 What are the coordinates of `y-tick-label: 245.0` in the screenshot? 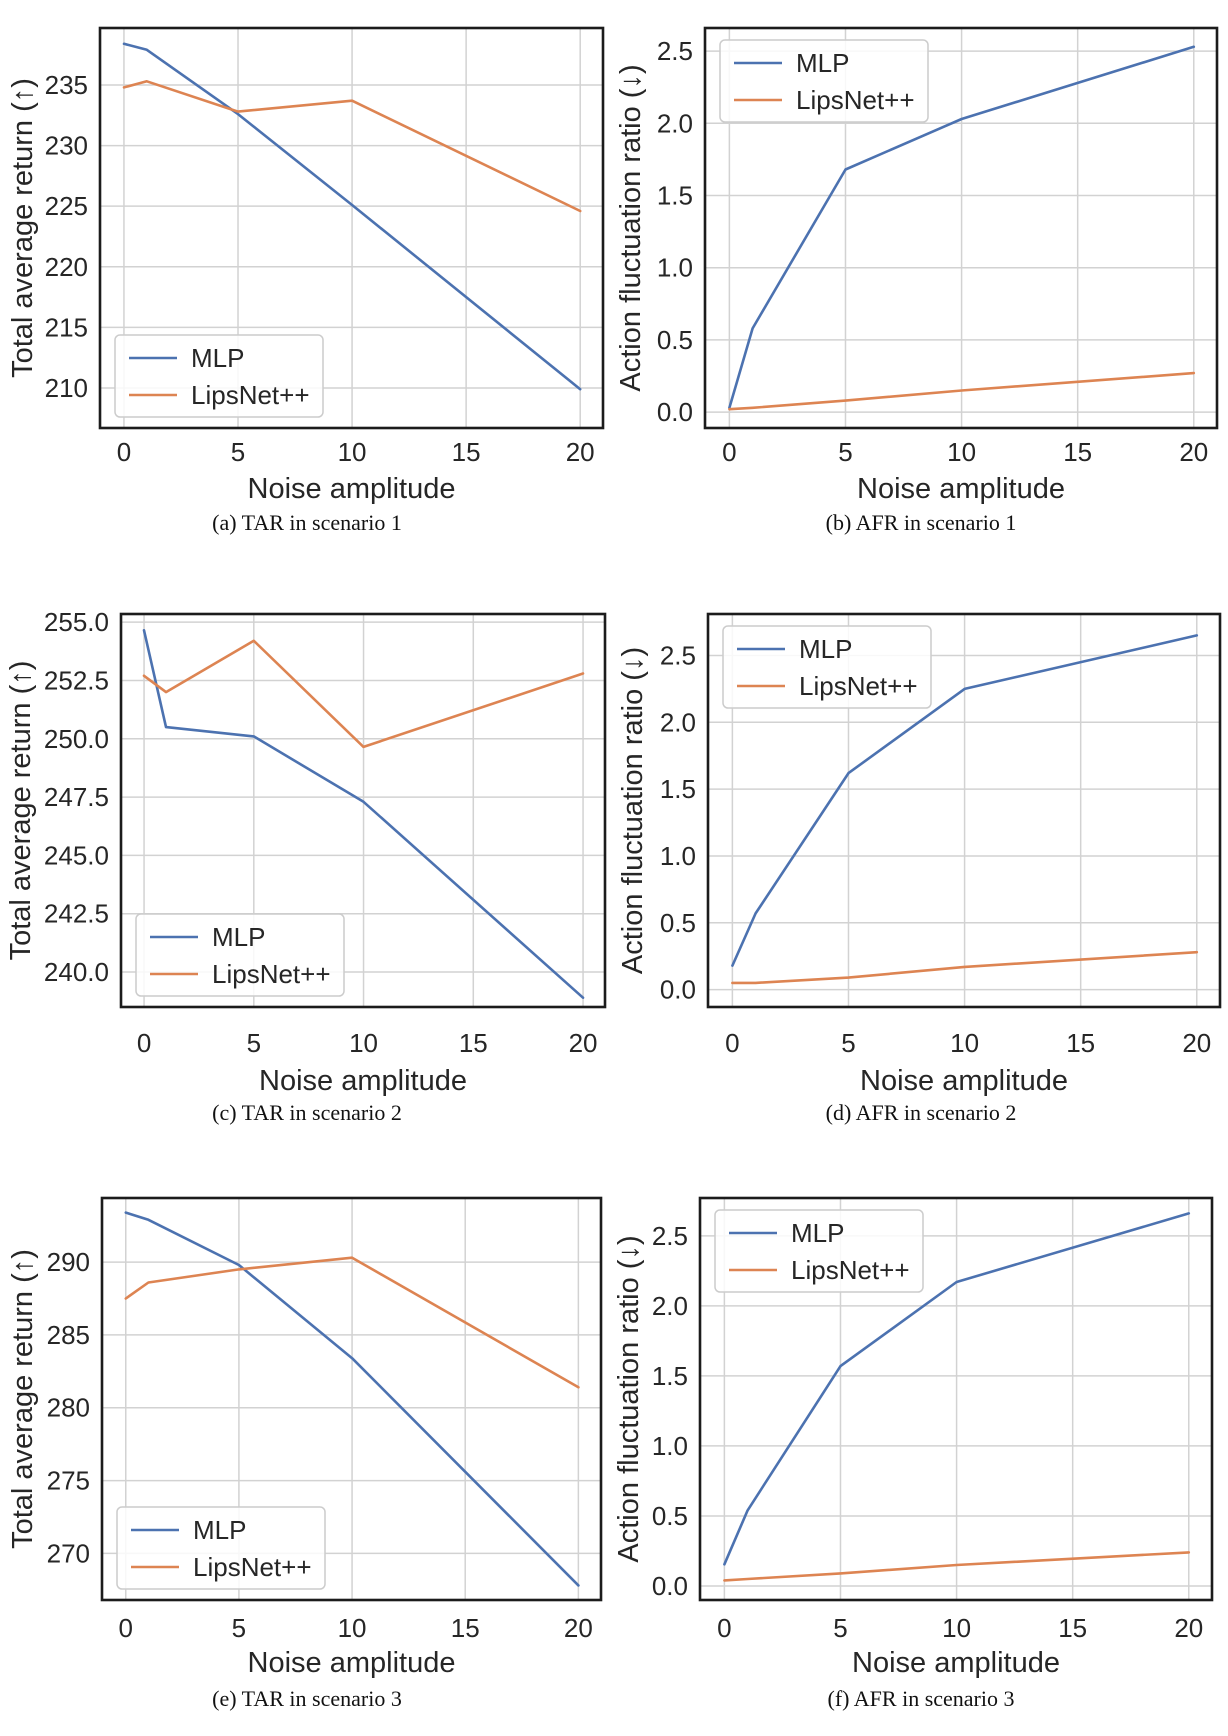 It's located at (76, 855).